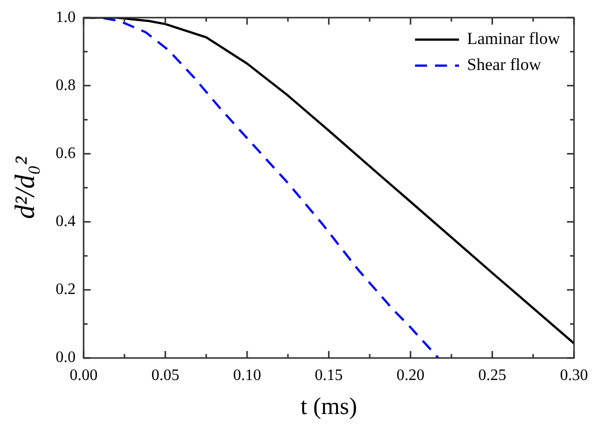 This screenshot has width=604, height=430. What do you see at coordinates (84, 375) in the screenshot?
I see `x-tick-label: 0.00` at bounding box center [84, 375].